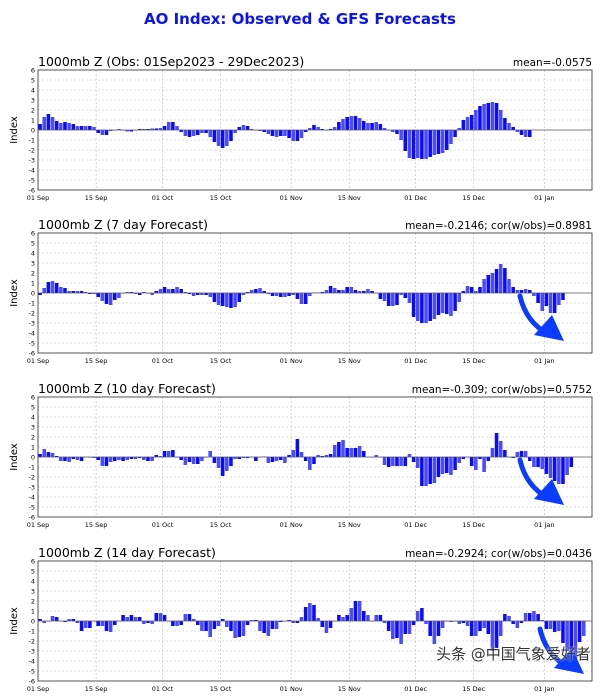 The width and height of the screenshot is (600, 700). Describe the element at coordinates (38, 689) in the screenshot. I see `x-tick-label: 01 Sep` at that location.